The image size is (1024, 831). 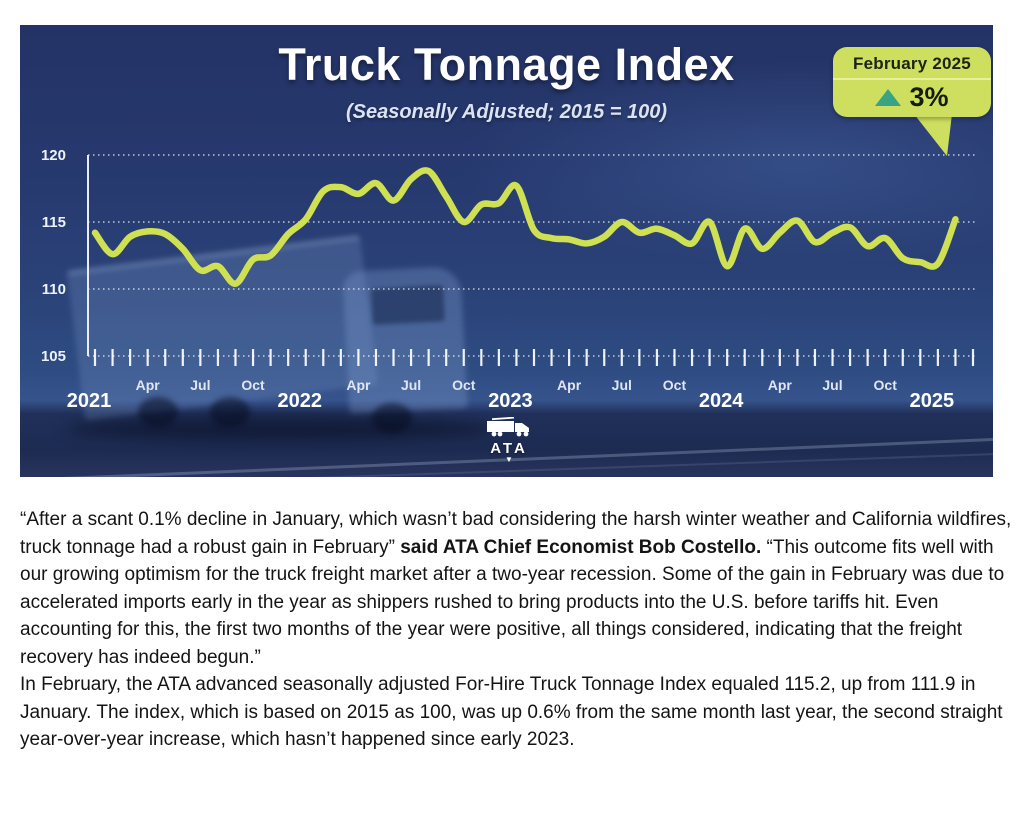 I want to click on svg-text: 110, so click(x=54, y=289).